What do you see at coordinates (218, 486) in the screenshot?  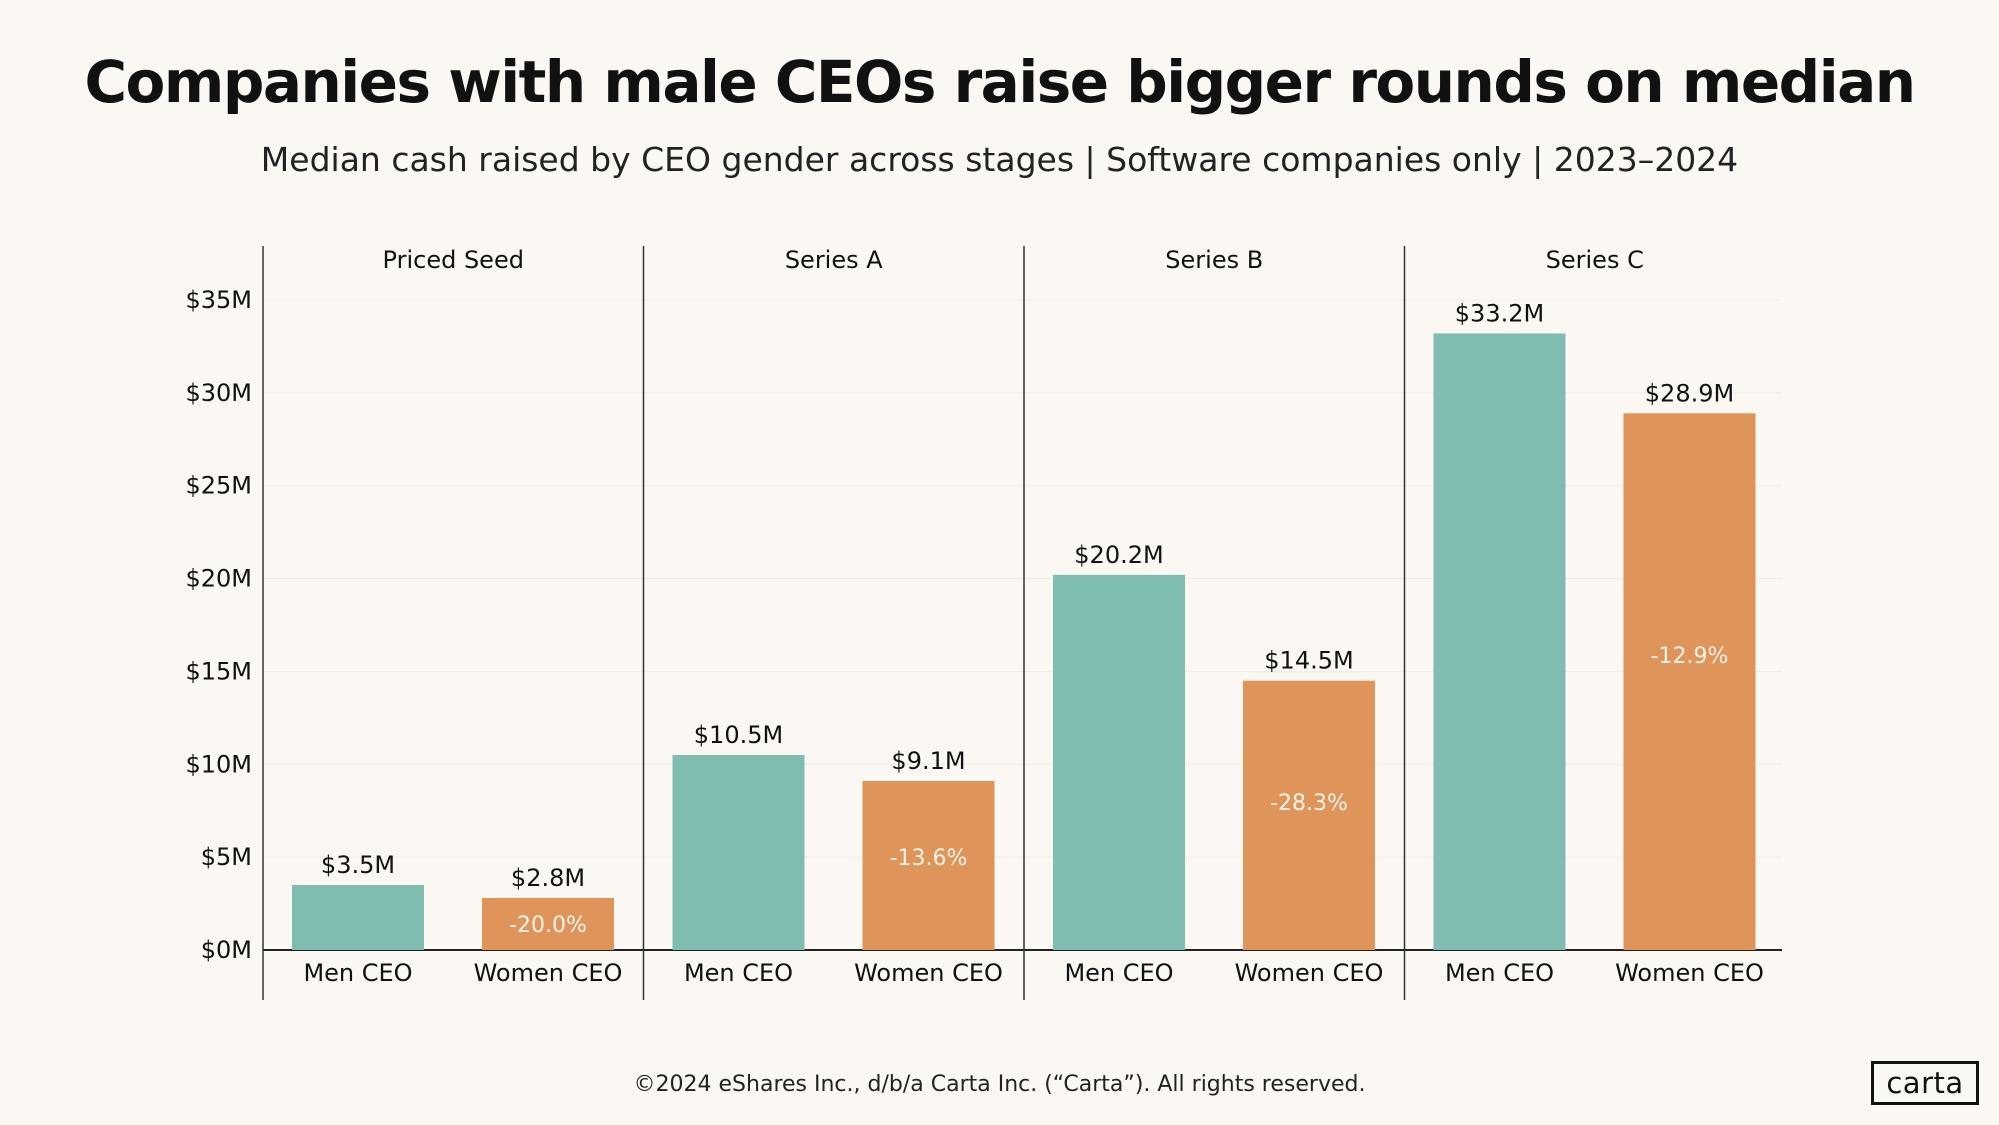 I see `y-tick-label: $25M` at bounding box center [218, 486].